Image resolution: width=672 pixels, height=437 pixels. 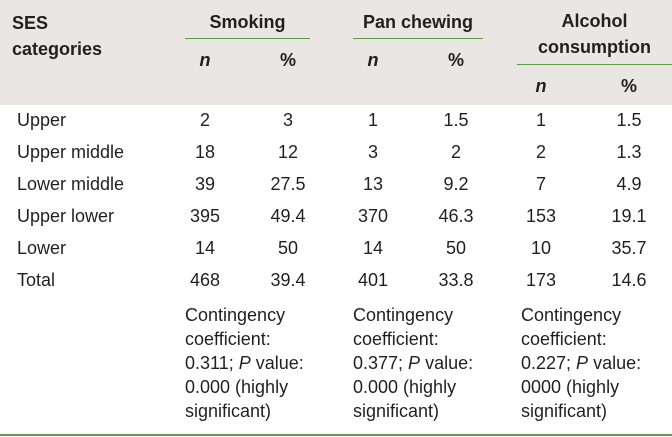 What do you see at coordinates (541, 86) in the screenshot?
I see `alcohol-n-header: n` at bounding box center [541, 86].